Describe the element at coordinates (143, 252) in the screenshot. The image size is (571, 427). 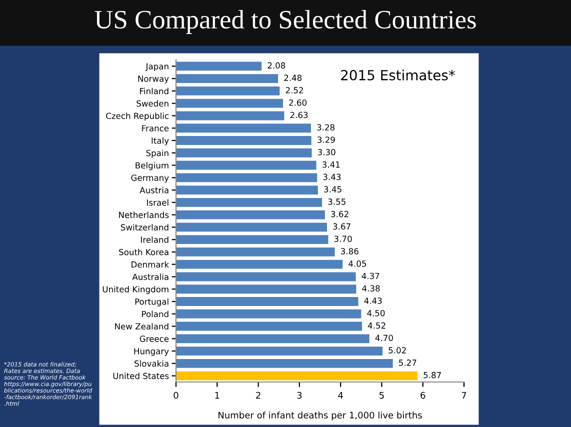
I see `y-tick-label: South Korea` at that location.